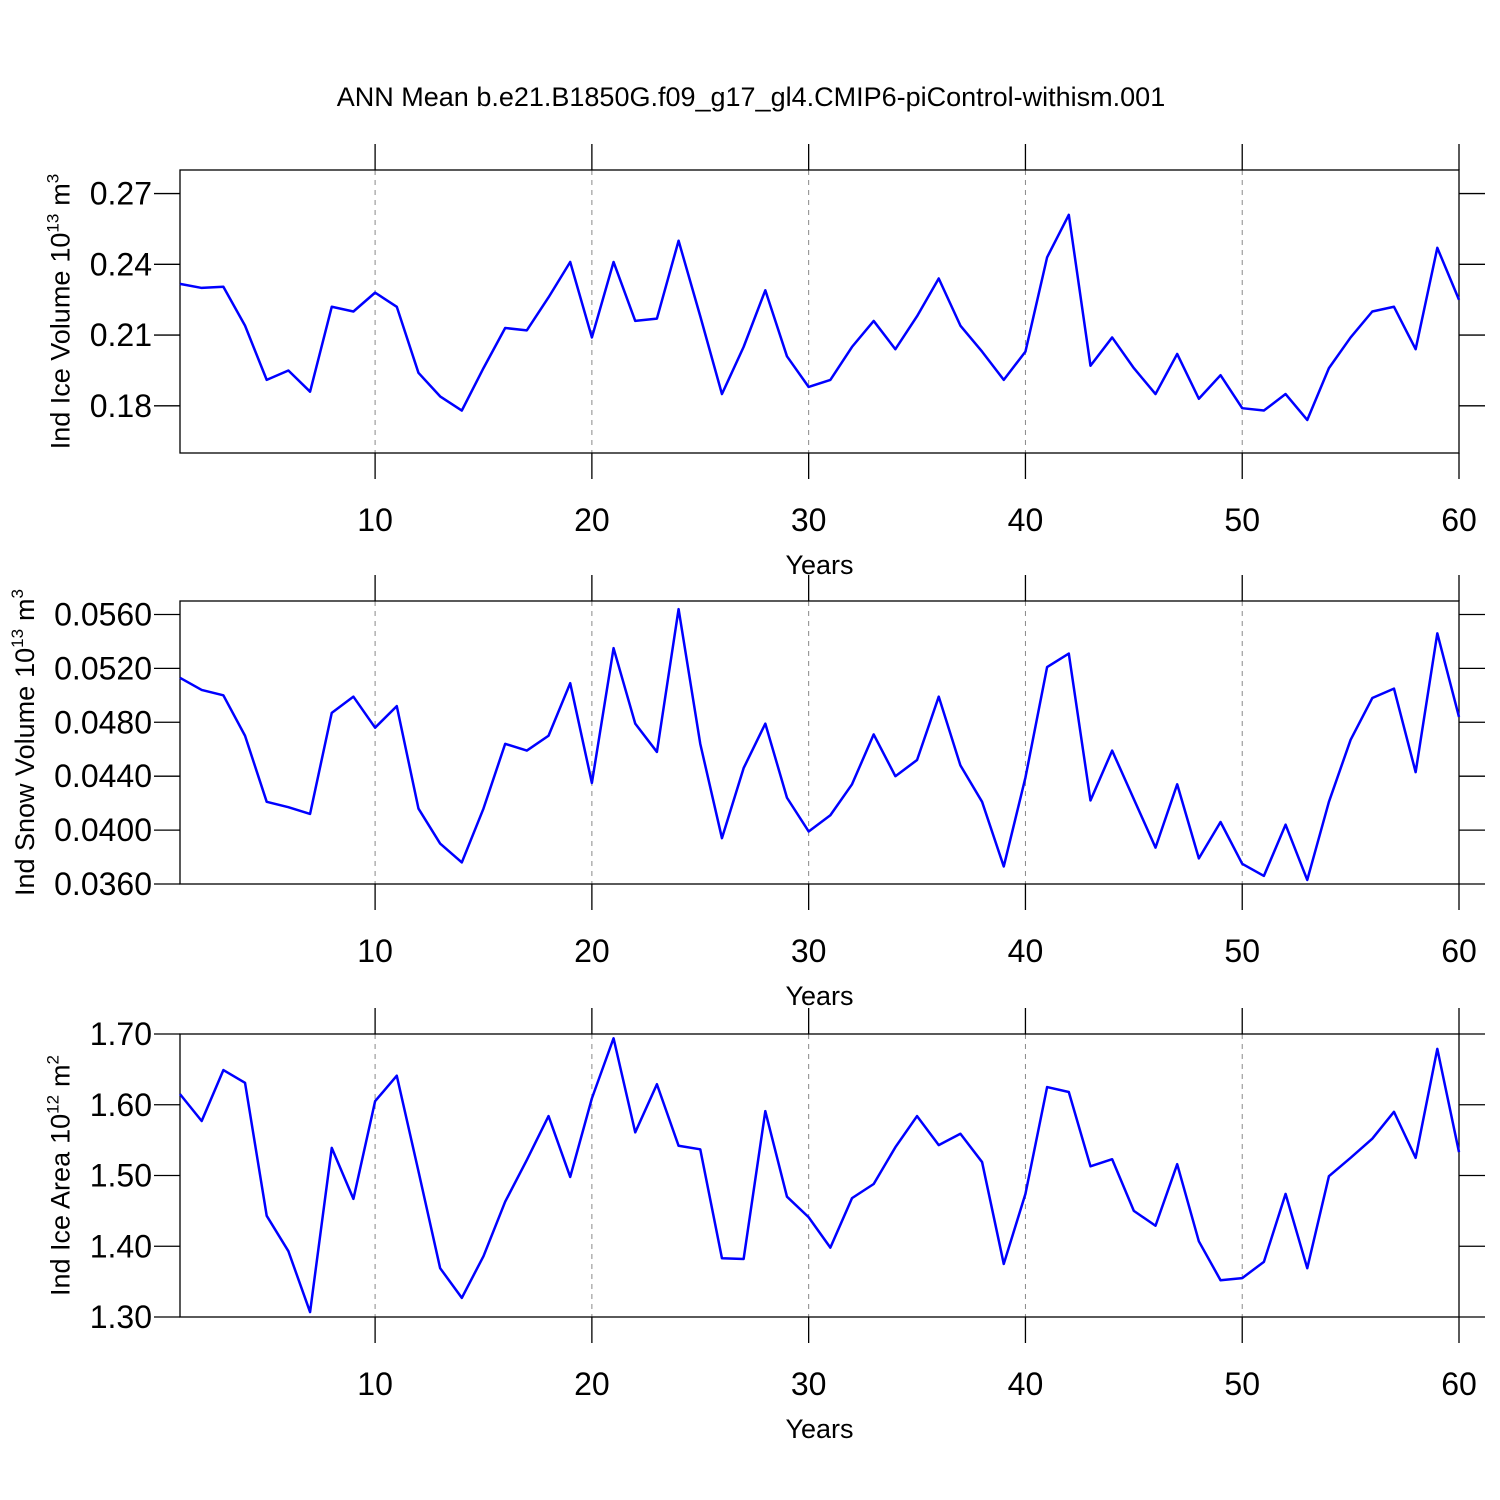 The width and height of the screenshot is (1500, 1500). Describe the element at coordinates (103, 884) in the screenshot. I see `y-tick-label: 0.0360` at that location.